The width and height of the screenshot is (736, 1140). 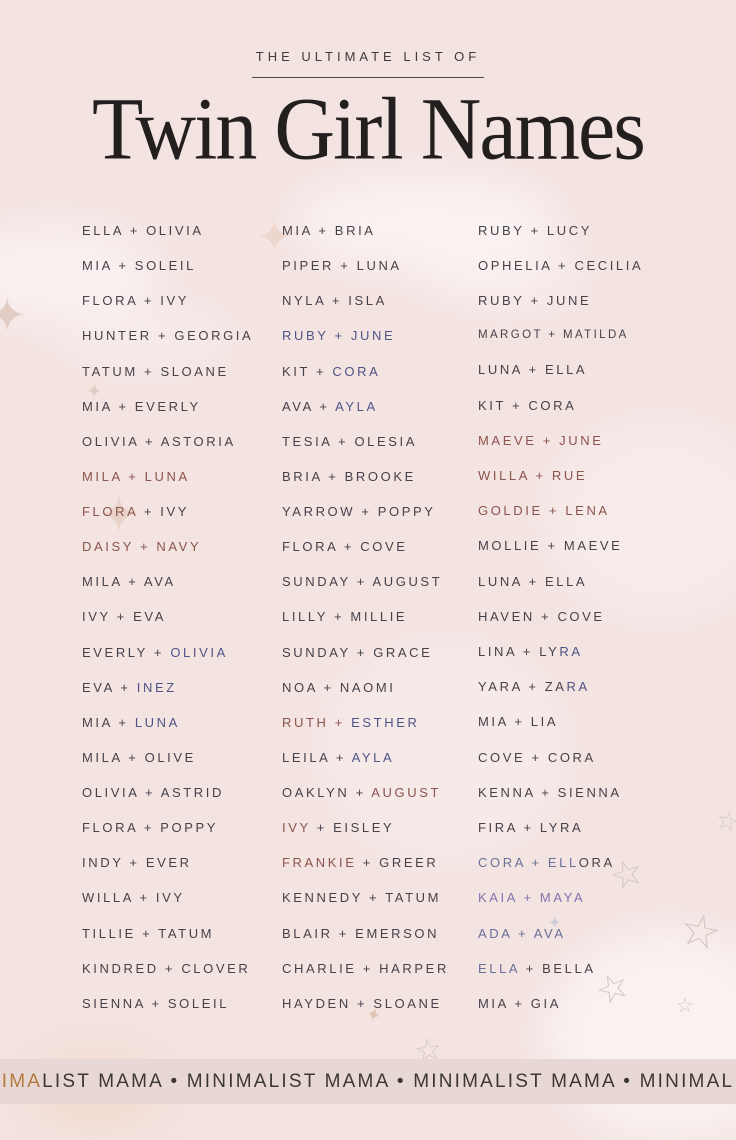 What do you see at coordinates (397, 863) in the screenshot?
I see `name-text: + GREER` at bounding box center [397, 863].